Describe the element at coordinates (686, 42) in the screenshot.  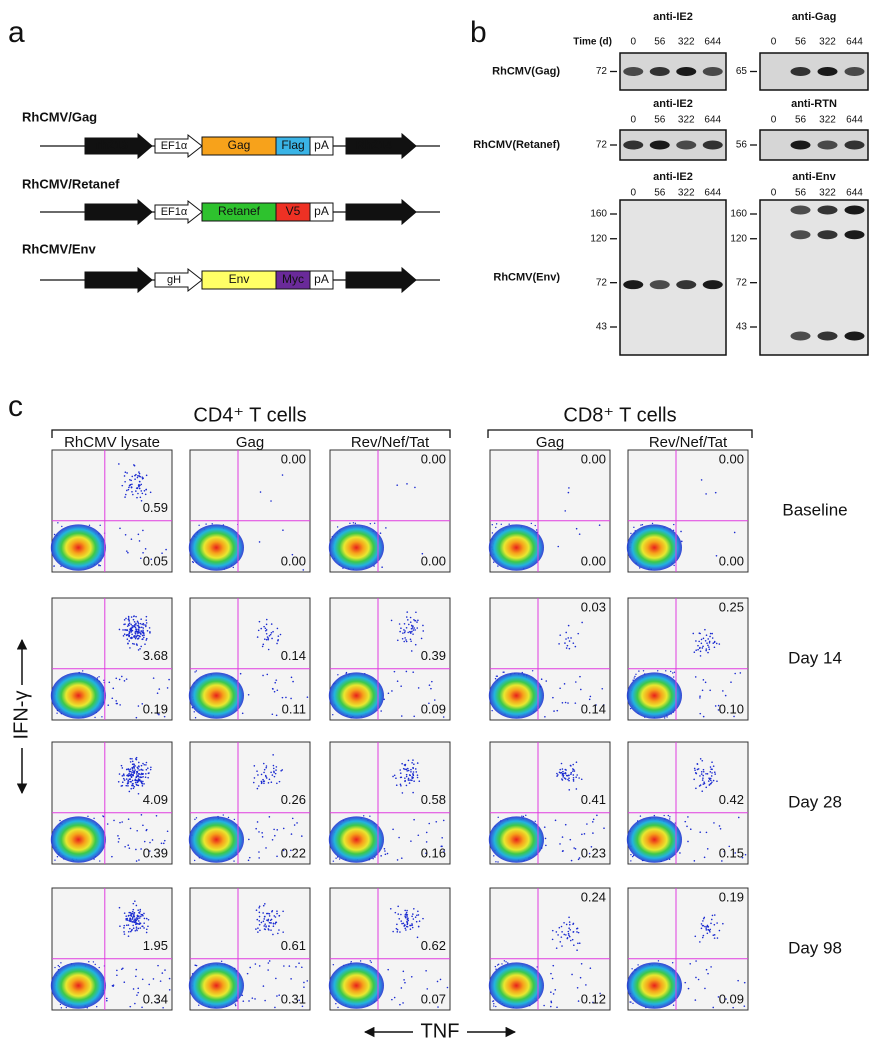
I see `time-point: 322` at that location.